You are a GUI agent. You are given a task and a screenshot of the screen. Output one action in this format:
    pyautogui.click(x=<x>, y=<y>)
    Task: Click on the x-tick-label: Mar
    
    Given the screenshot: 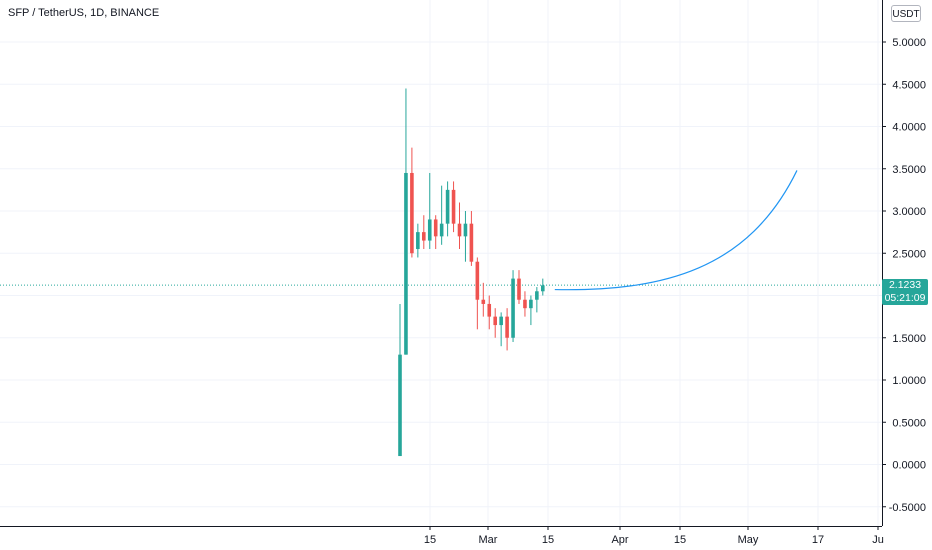 What is the action you would take?
    pyautogui.click(x=488, y=540)
    